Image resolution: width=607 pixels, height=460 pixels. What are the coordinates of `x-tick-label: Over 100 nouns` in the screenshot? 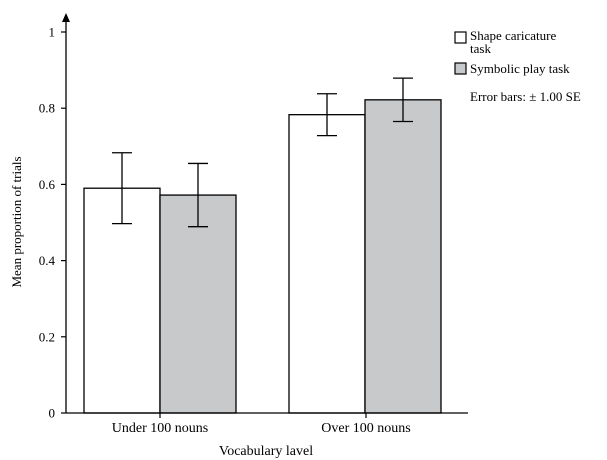 It's located at (365, 428).